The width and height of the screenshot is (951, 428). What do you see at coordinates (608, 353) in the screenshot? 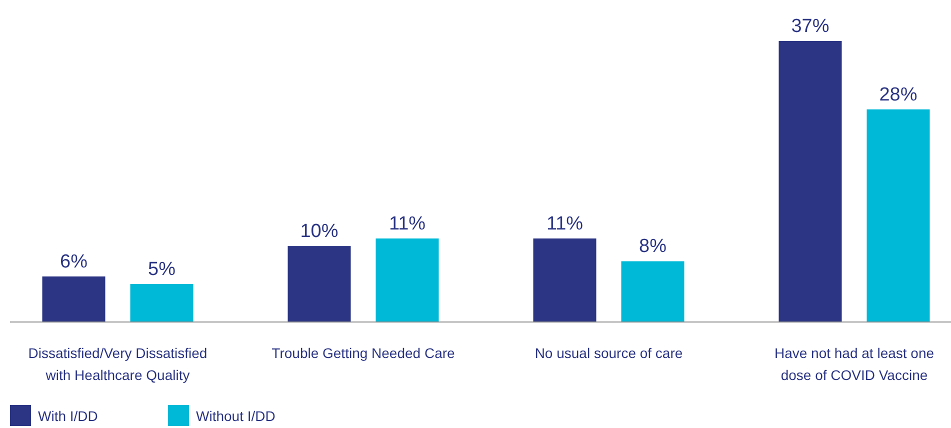
I see `x-tick-label: No usual source of care` at bounding box center [608, 353].